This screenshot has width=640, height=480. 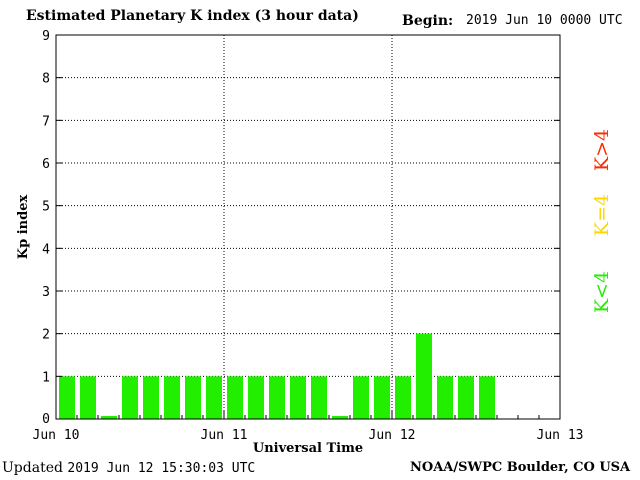 I want to click on x-axis-ticks: Jun 10 Jun 11 Jun 12 Jun 13, so click(x=308, y=427).